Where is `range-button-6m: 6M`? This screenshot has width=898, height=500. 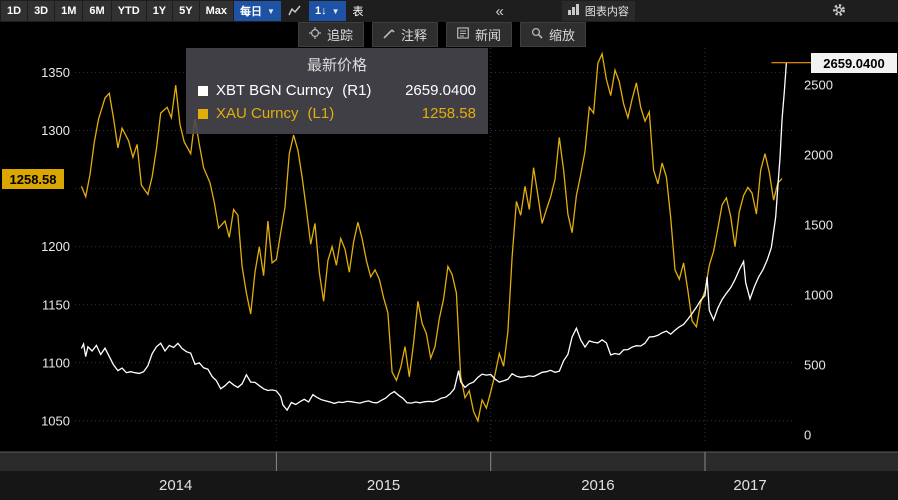
range-button-6m: 6M is located at coordinates (97, 11).